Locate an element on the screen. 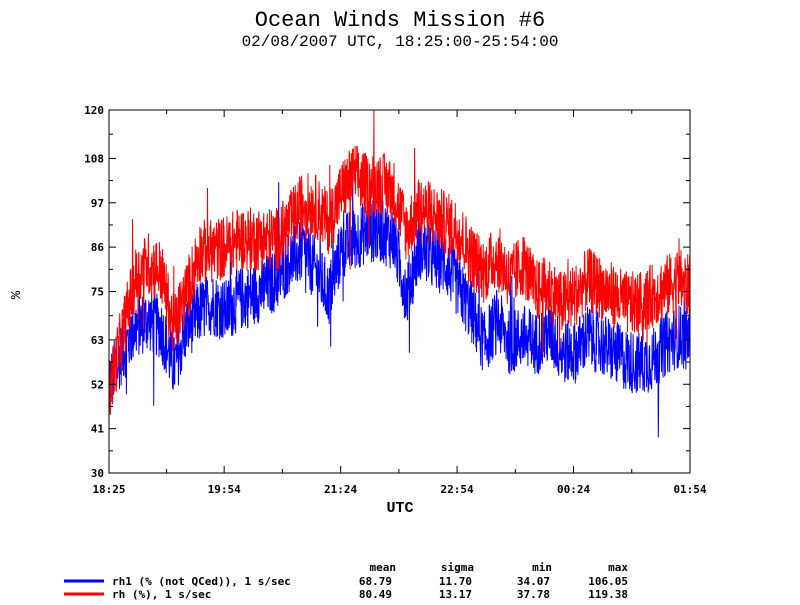 This screenshot has width=800, height=605. x-tick-label-1: 19:54 is located at coordinates (224, 489).